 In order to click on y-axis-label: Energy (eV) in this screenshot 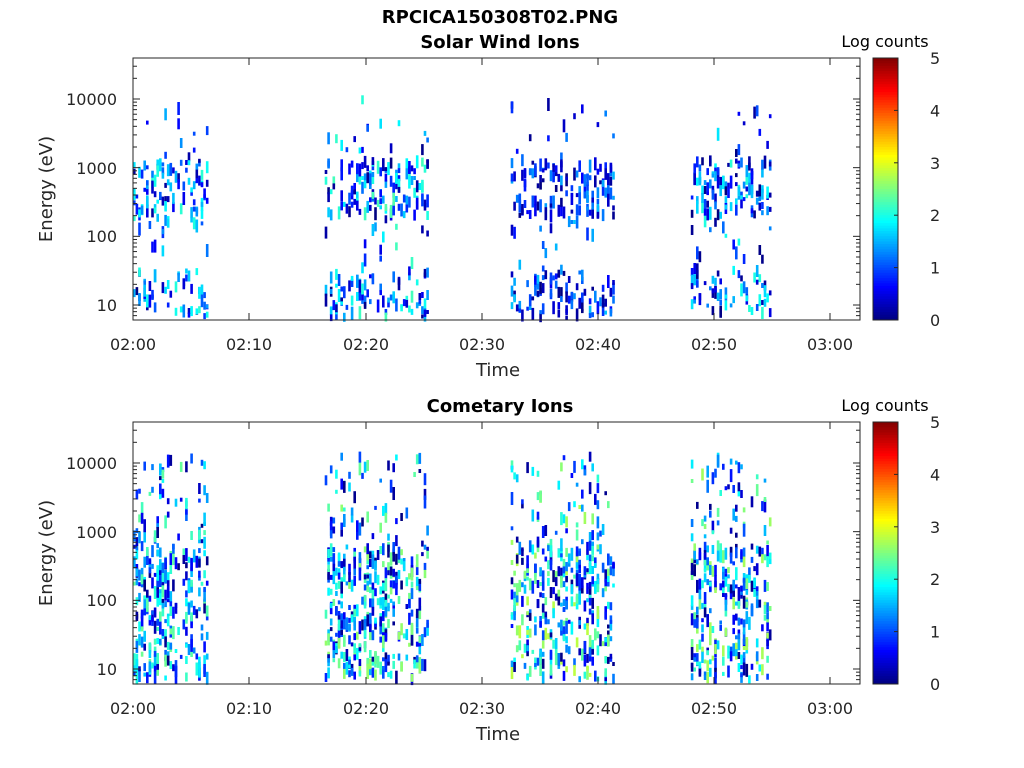, I will do `click(46, 189)`.